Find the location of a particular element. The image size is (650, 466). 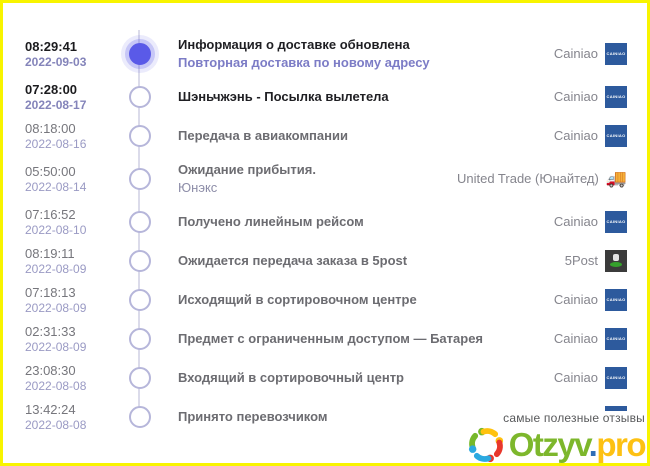

watermark-brand-row: Otzyv.pro is located at coordinates (556, 444).